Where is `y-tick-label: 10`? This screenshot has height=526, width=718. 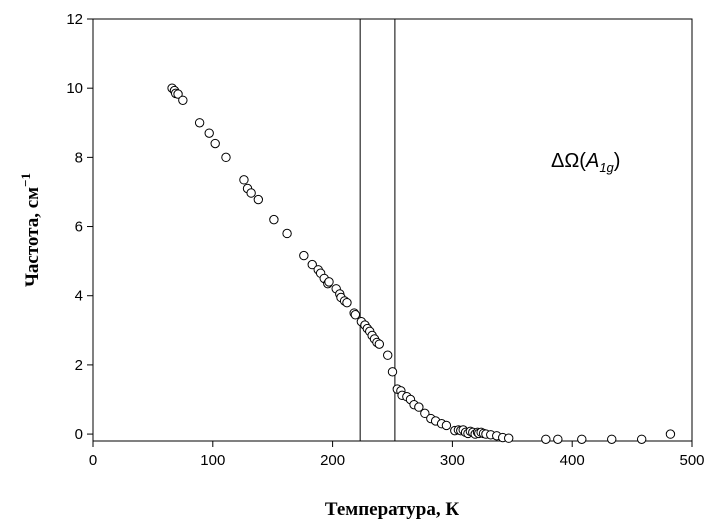
y-tick-label: 10 is located at coordinates (74, 88).